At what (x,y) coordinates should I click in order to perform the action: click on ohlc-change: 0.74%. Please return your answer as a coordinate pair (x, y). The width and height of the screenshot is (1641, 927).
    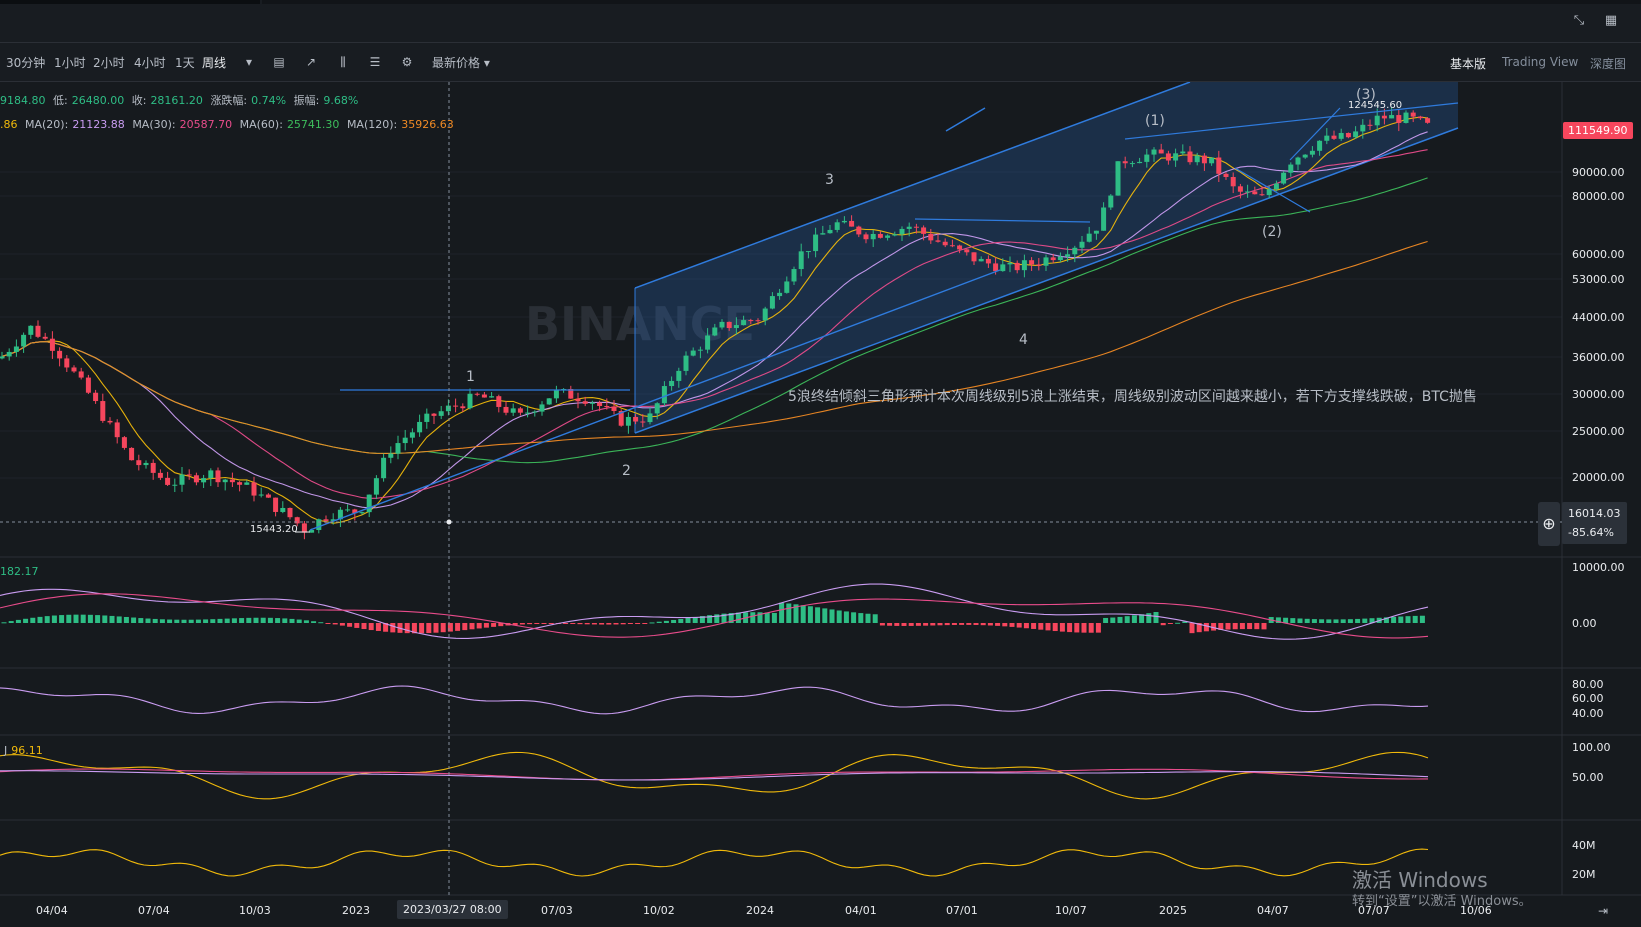
    Looking at the image, I should click on (269, 100).